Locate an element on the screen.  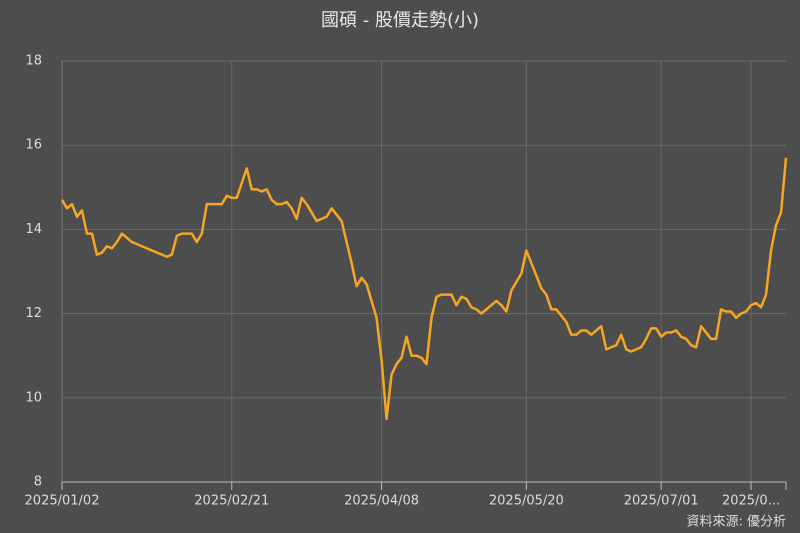
x-tick-label: 2025/05/20 is located at coordinates (526, 501).